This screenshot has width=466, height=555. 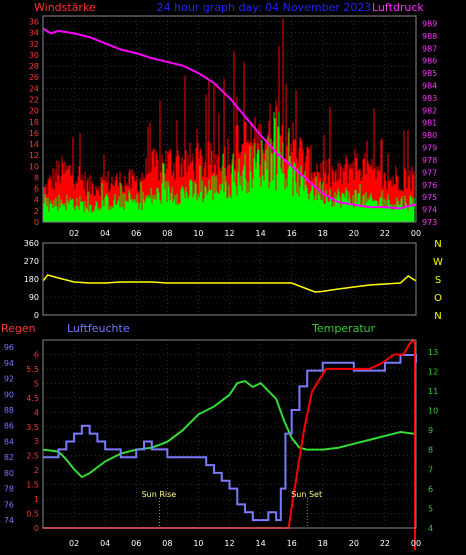 I want to click on temperature-ytick-label: 9, so click(x=430, y=430).